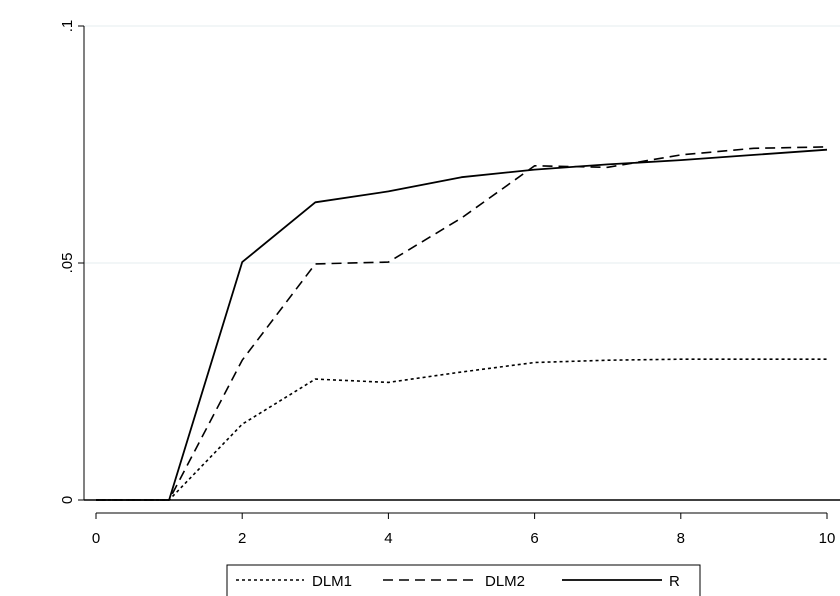 This screenshot has width=840, height=596. What do you see at coordinates (827, 538) in the screenshot?
I see `x-tick-label-5: 10` at bounding box center [827, 538].